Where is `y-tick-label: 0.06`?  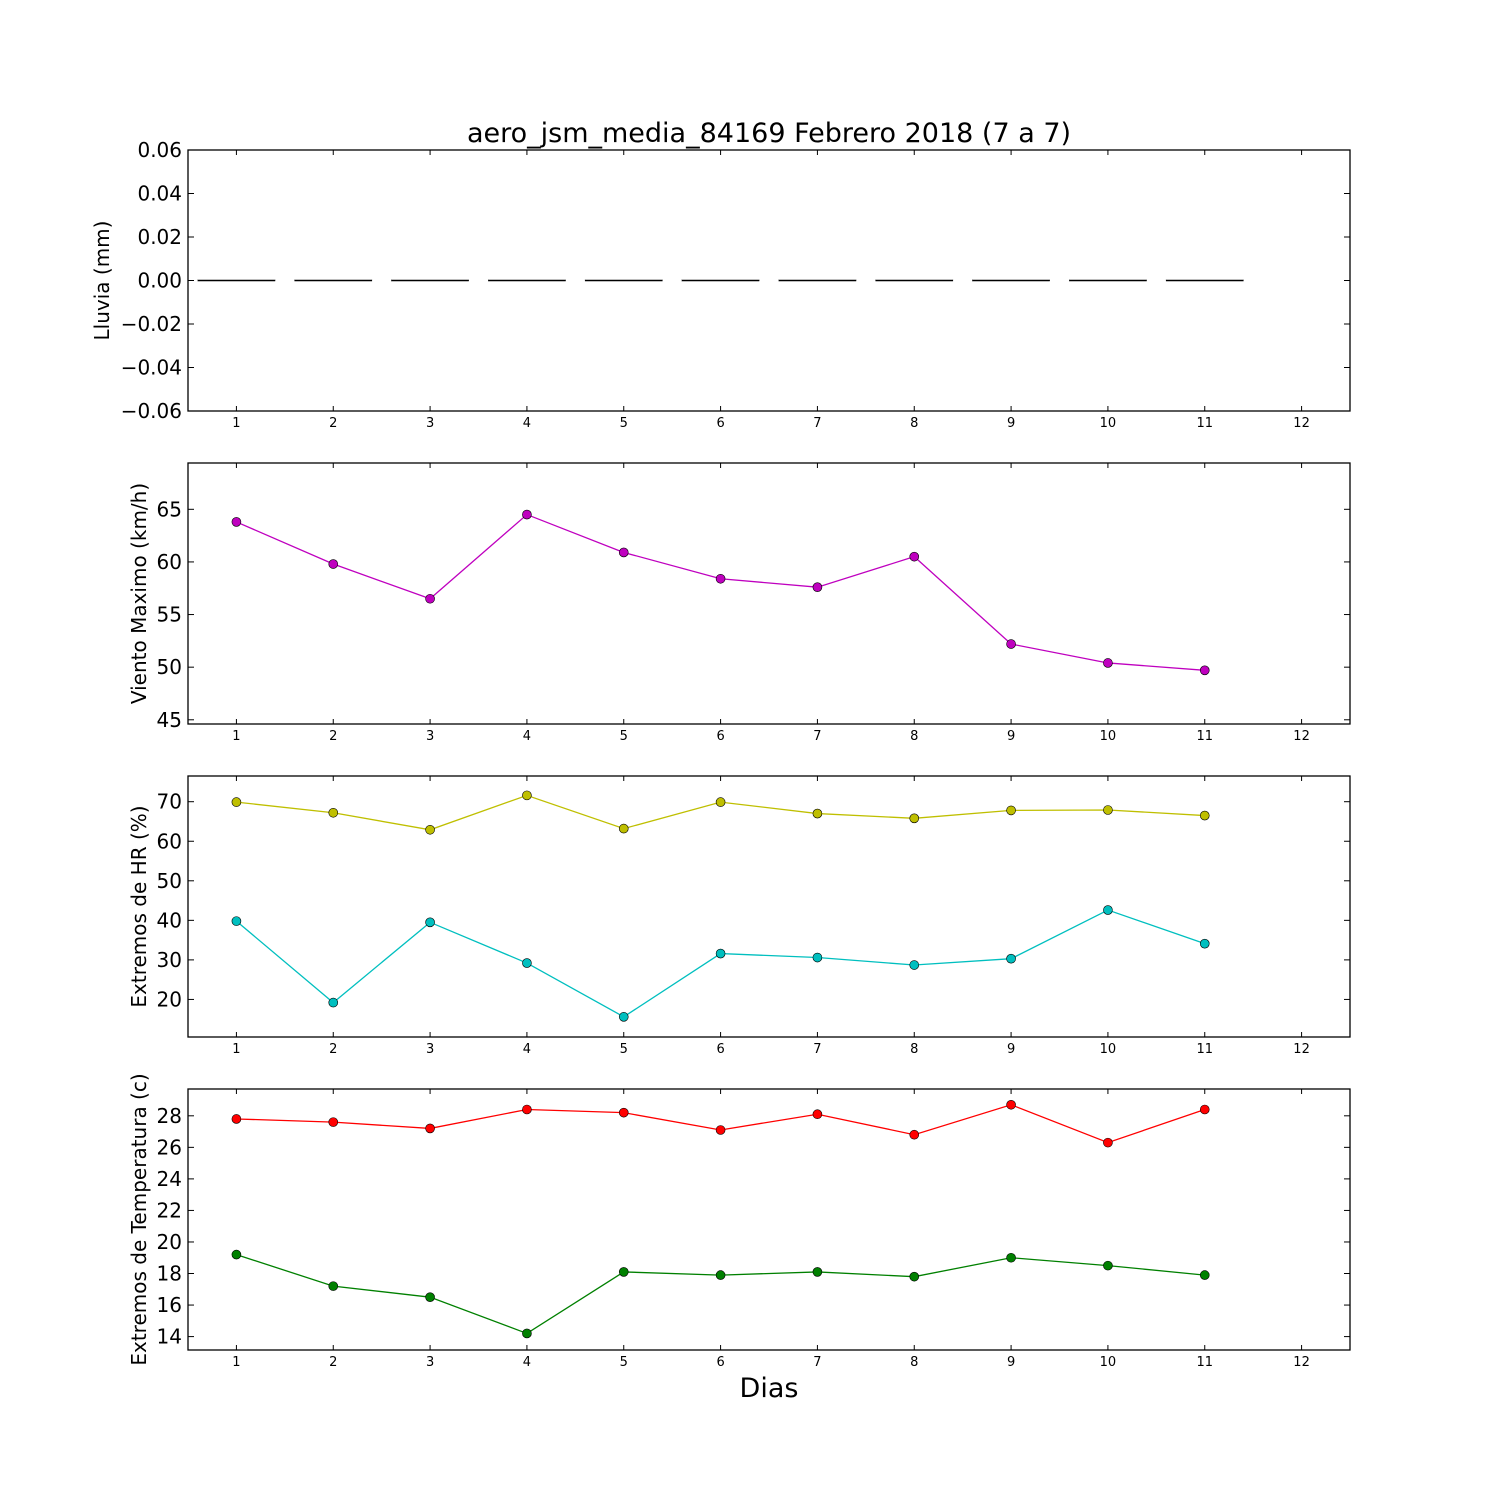 y-tick-label: 0.06 is located at coordinates (159, 150).